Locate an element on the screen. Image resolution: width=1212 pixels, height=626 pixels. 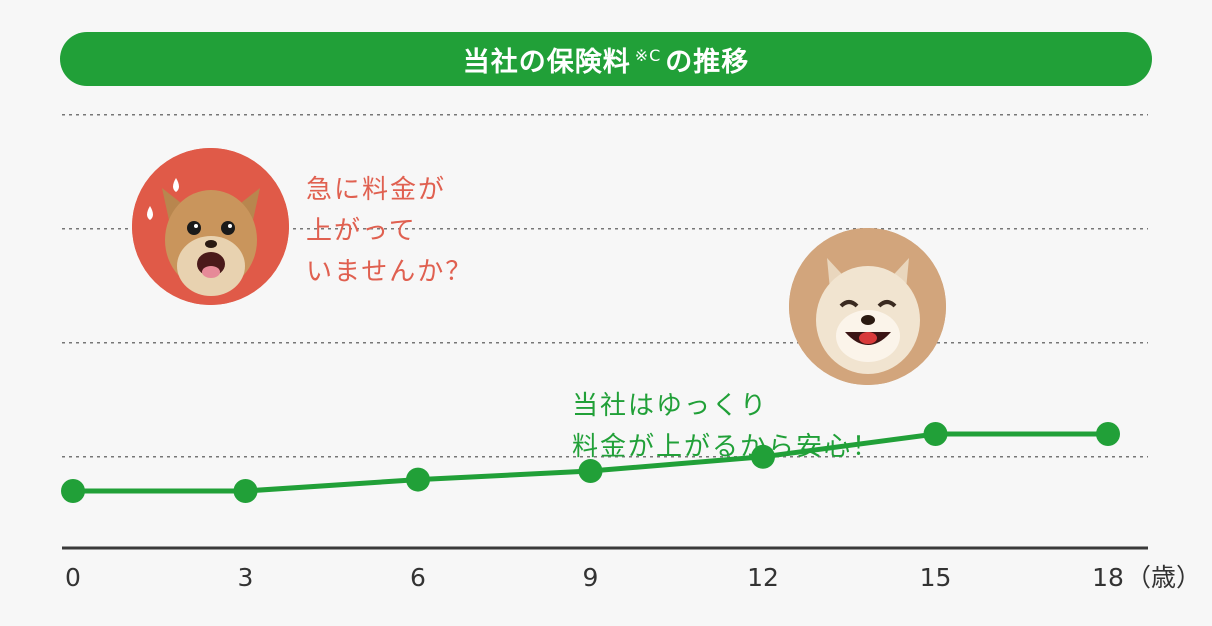
x-tick-label: 0 is located at coordinates (73, 577).